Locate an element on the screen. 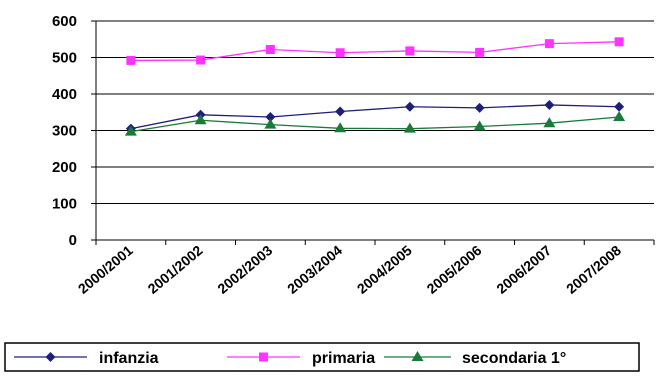  y-tick-label: 300 is located at coordinates (64, 131).